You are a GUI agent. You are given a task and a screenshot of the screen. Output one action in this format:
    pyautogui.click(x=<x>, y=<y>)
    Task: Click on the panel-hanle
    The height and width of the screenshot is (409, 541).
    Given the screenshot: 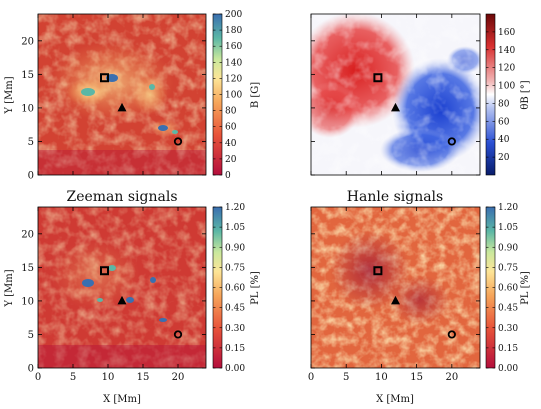 What is the action you would take?
    pyautogui.click(x=395, y=287)
    